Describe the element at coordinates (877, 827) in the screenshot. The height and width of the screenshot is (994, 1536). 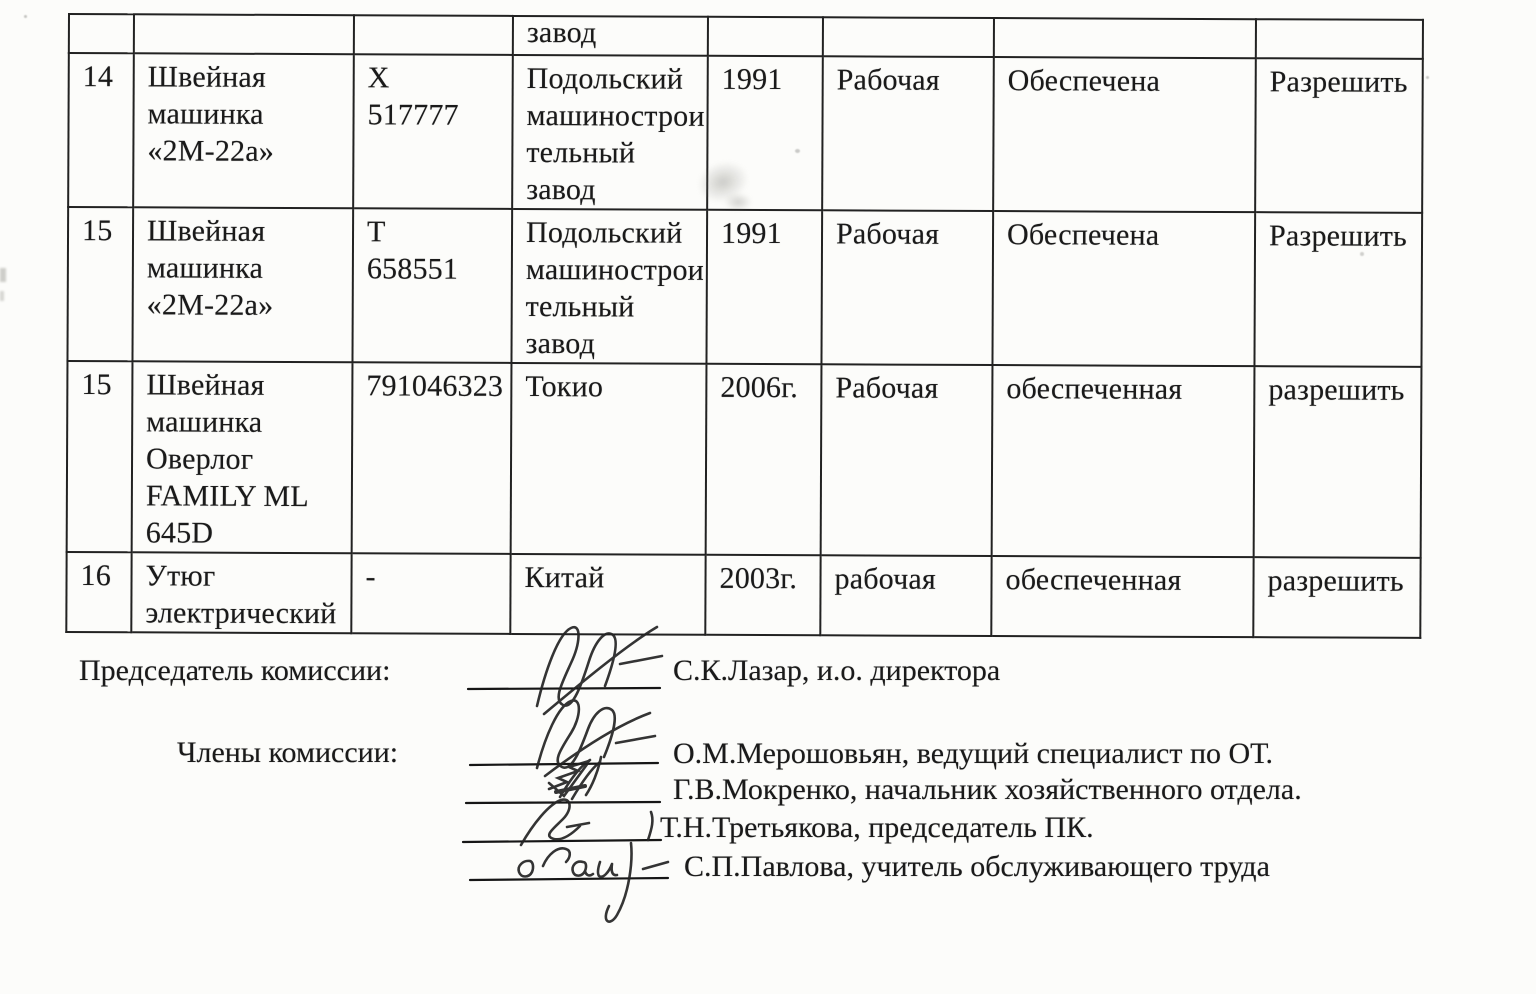
I see `member-name: Т.Н.Третьякова, председатель ПК.` at that location.